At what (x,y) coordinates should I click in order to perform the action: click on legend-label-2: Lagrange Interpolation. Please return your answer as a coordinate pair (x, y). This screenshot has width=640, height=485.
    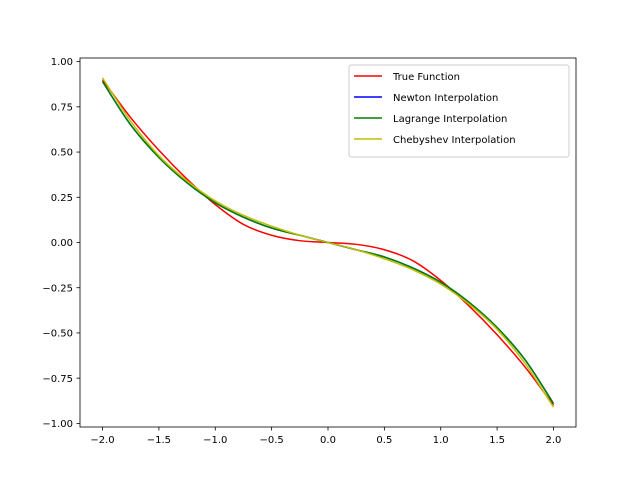
    Looking at the image, I should click on (450, 119).